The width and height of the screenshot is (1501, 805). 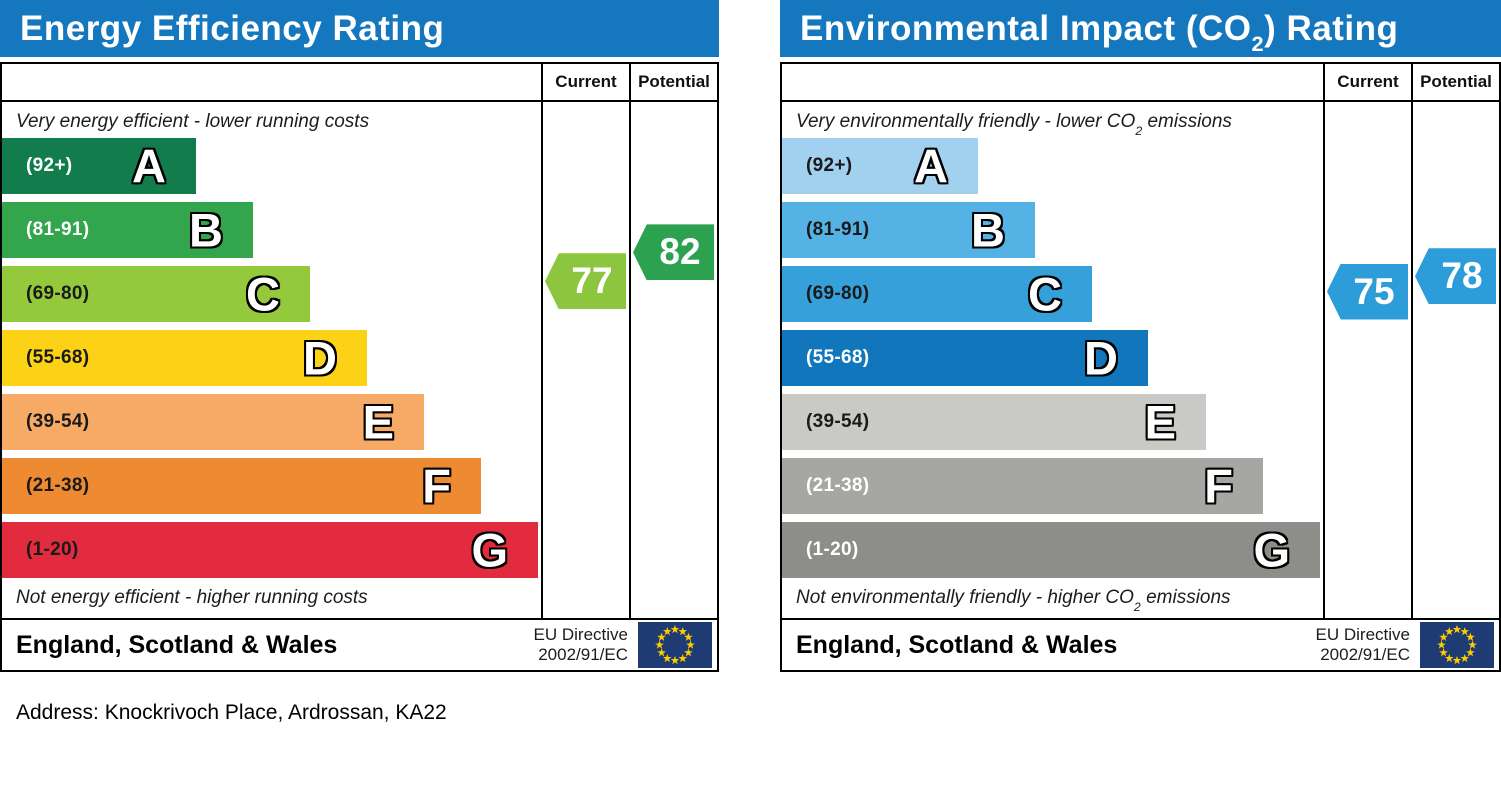 What do you see at coordinates (1258, 44) in the screenshot?
I see `title-subscript: 2` at bounding box center [1258, 44].